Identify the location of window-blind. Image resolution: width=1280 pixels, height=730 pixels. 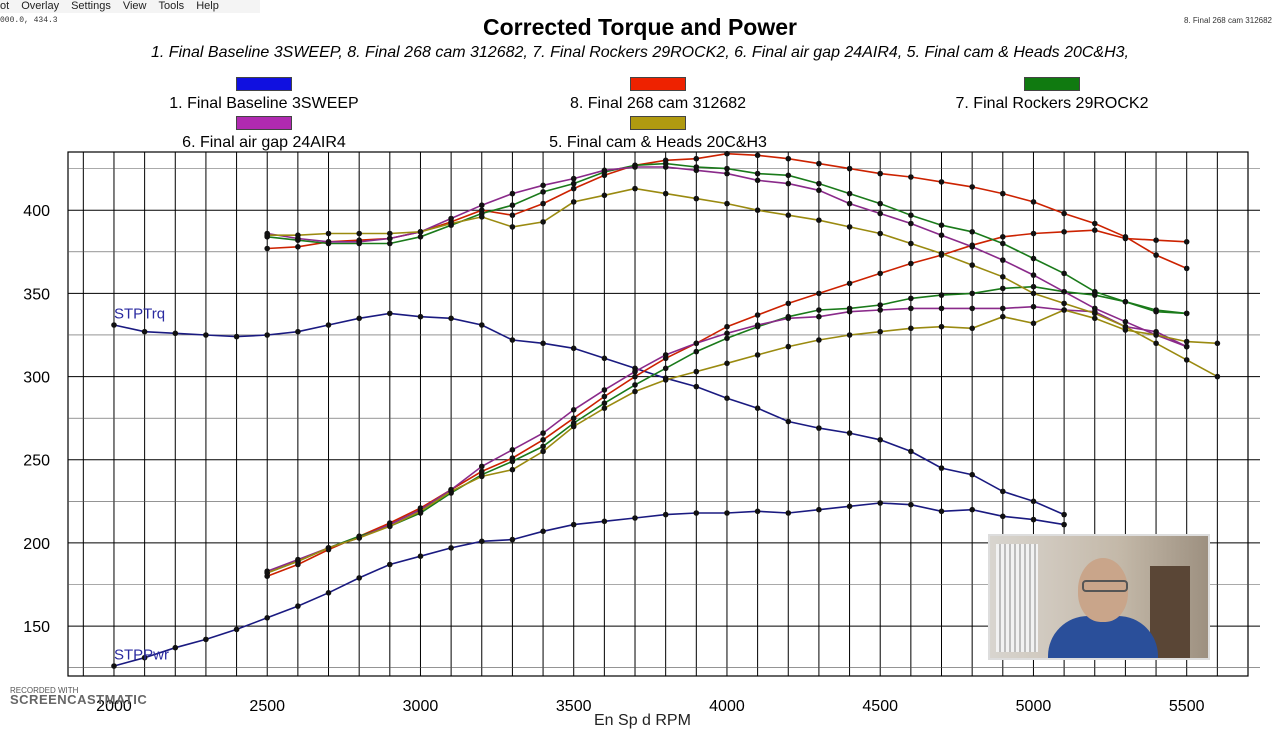
(1017, 598).